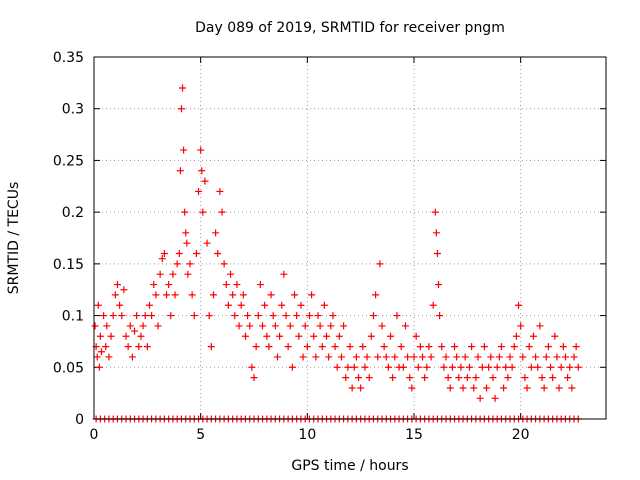  I want to click on y-axis-label: SRMTID / TECUs, so click(14, 238).